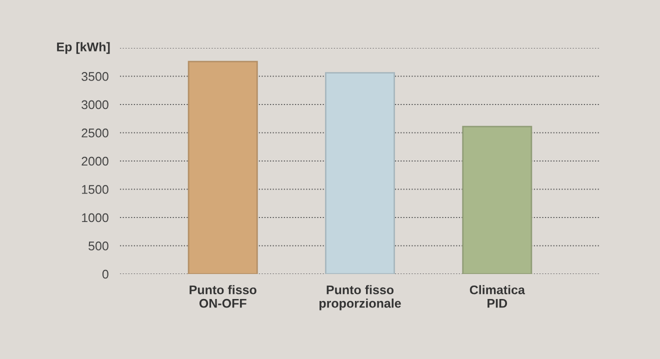 This screenshot has width=660, height=359. I want to click on x-tick-label: Punto fisso ON-OFF, so click(223, 296).